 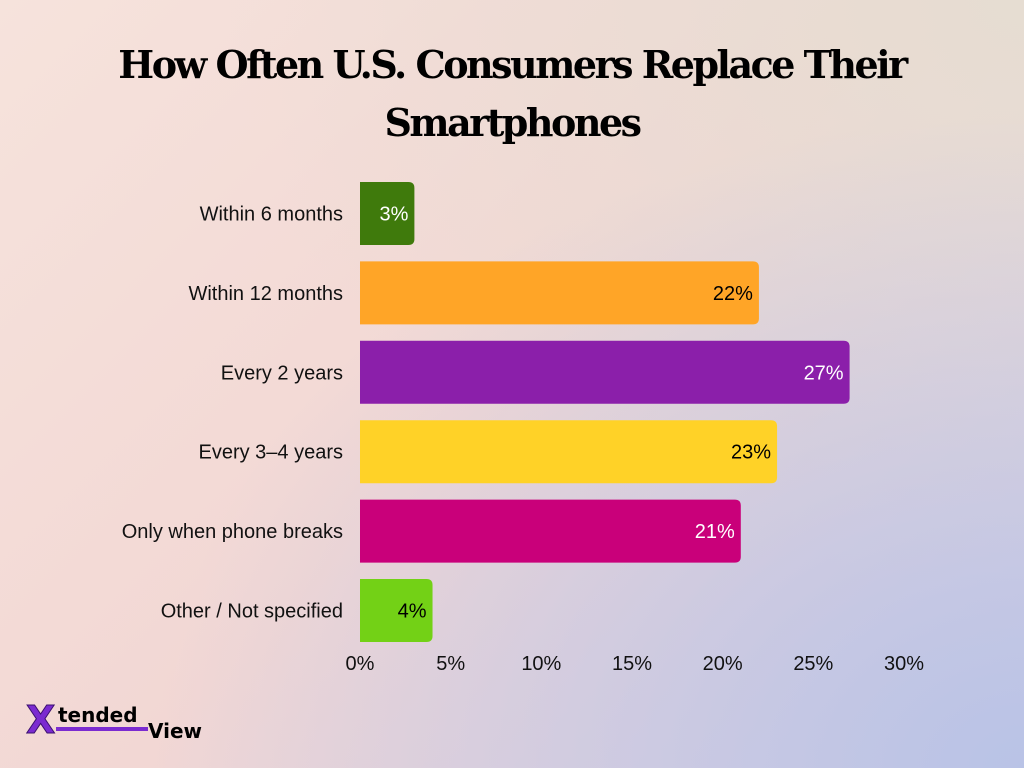 I want to click on category-label: Other / Not specified, so click(x=252, y=612).